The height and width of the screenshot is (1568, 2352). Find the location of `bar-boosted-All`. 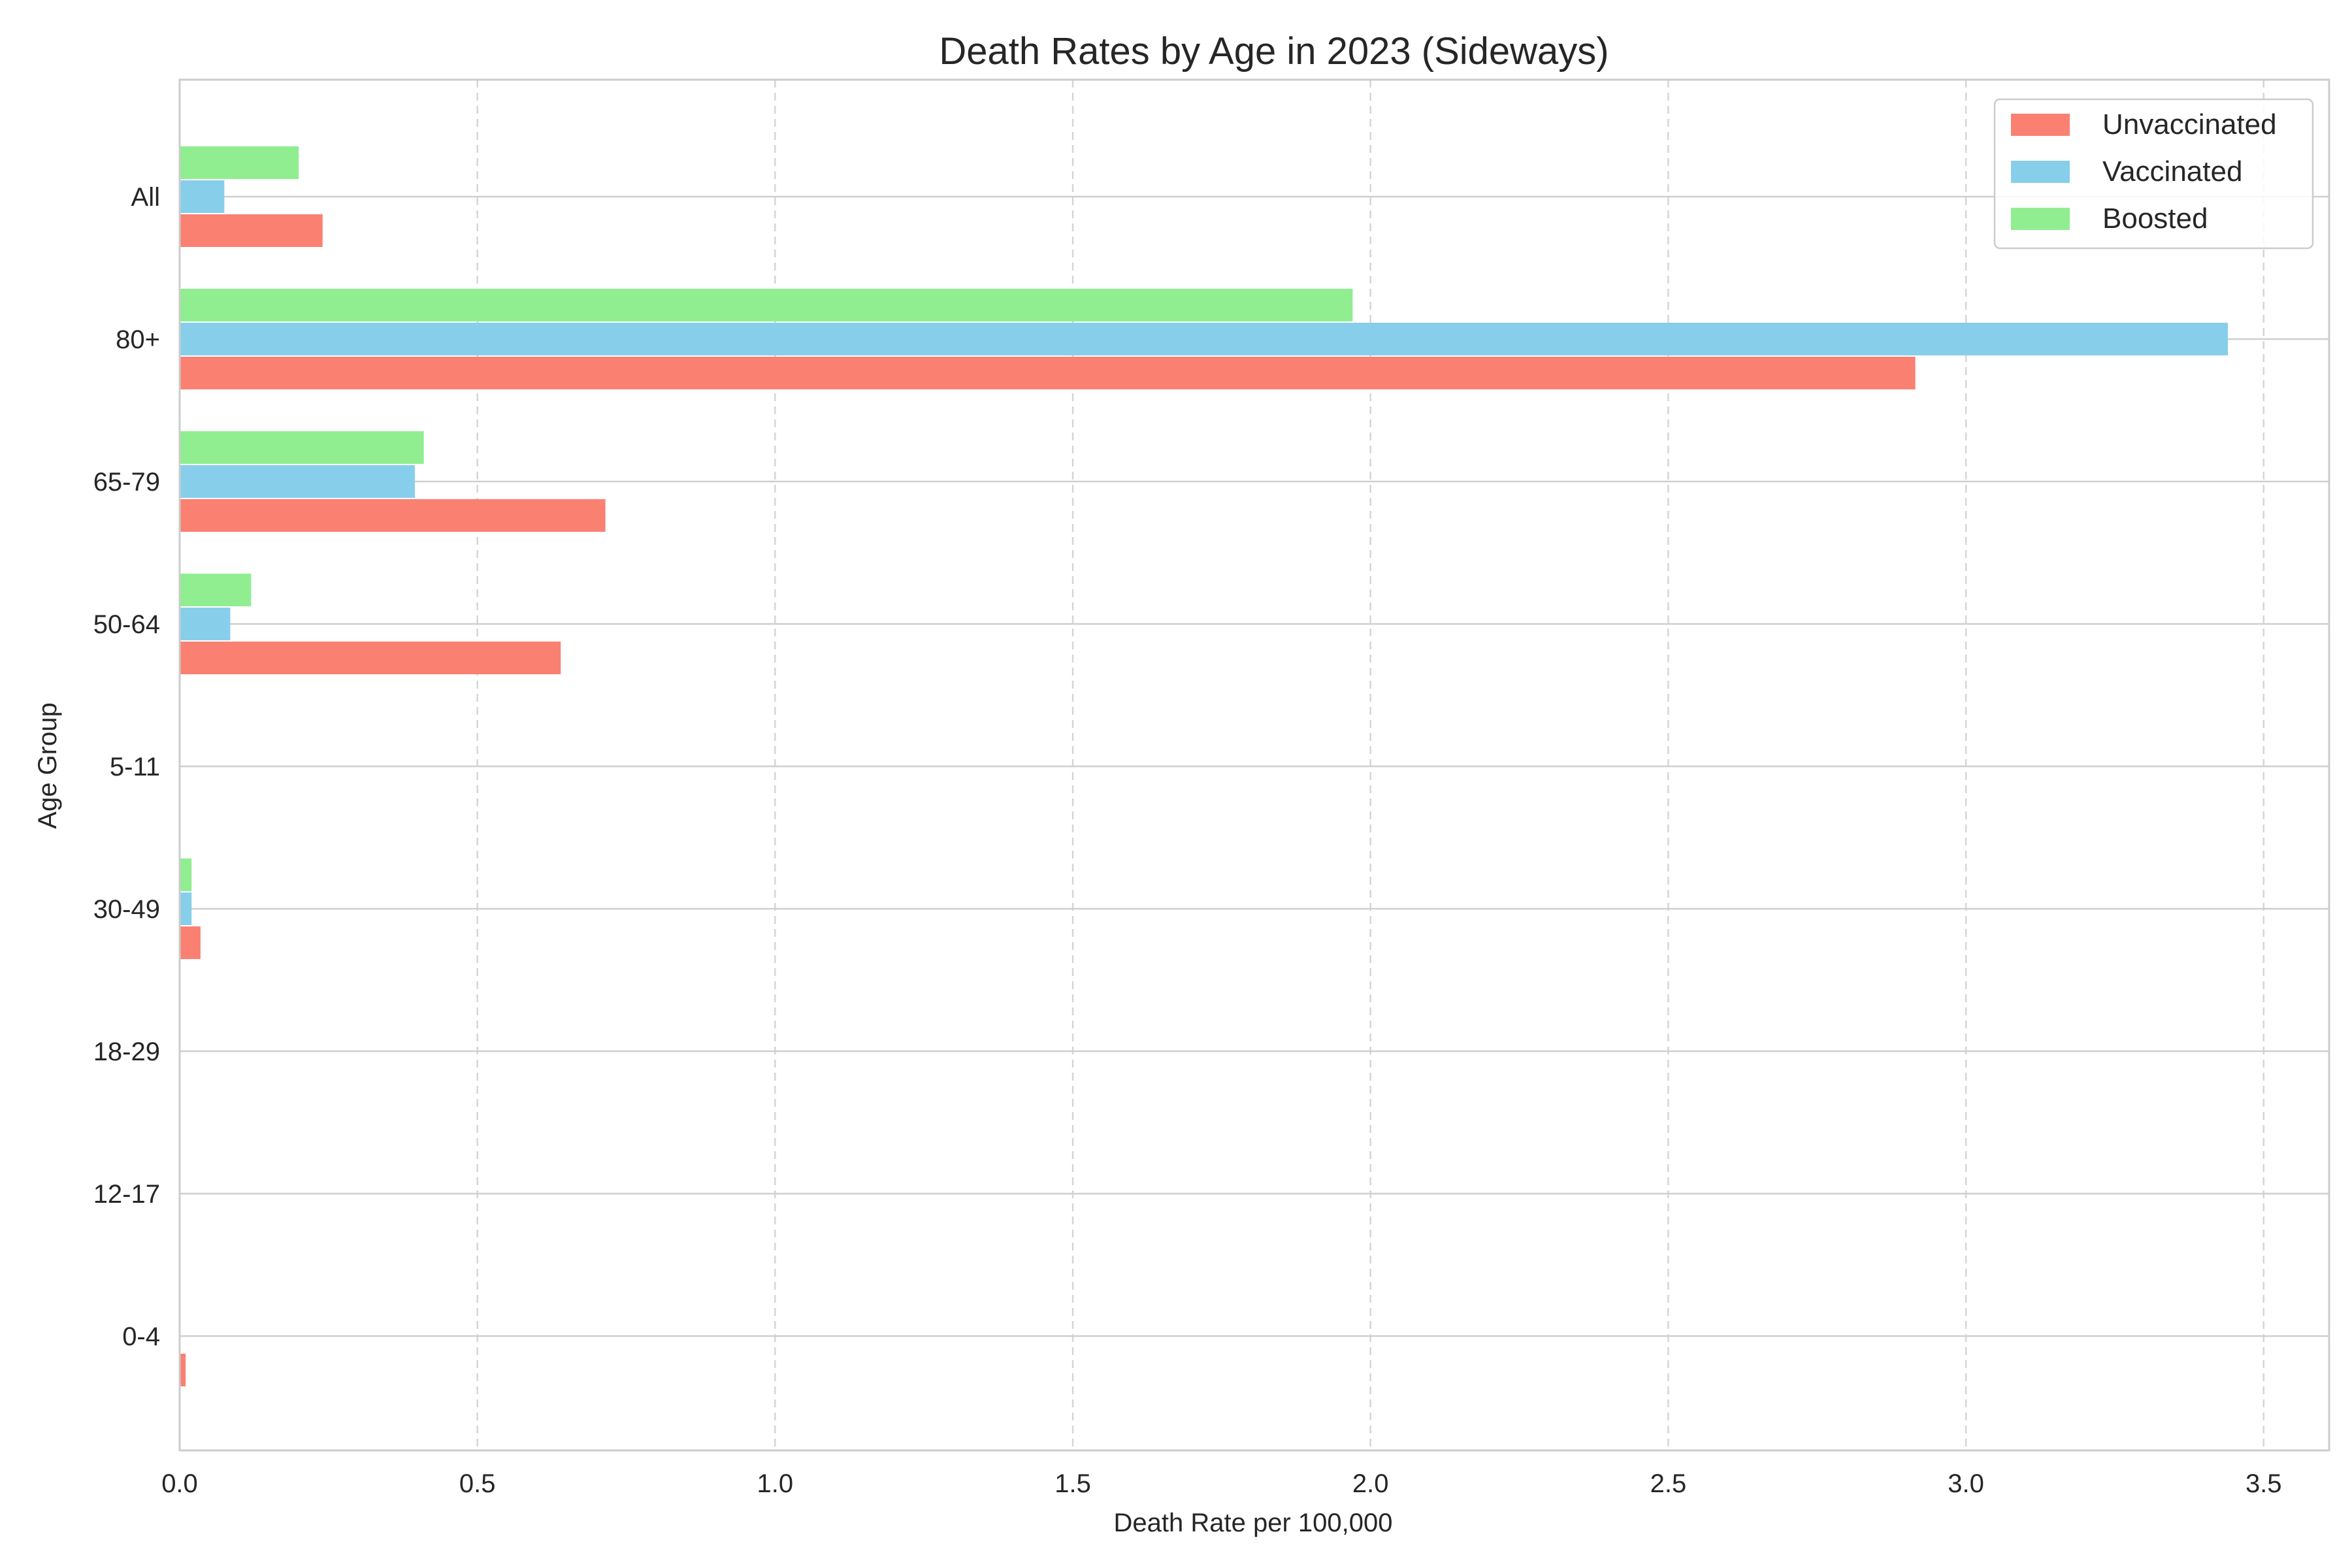

bar-boosted-All is located at coordinates (239, 162).